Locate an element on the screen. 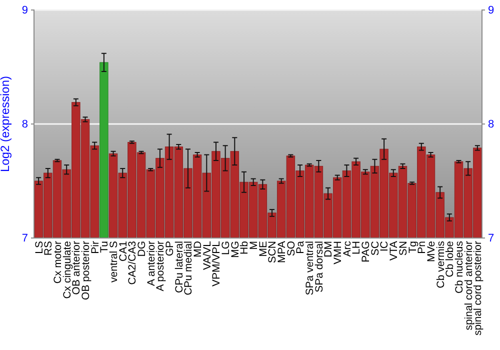 This screenshot has height=350, width=500. x-tick-label: spinal cord anterior is located at coordinates (468, 285).